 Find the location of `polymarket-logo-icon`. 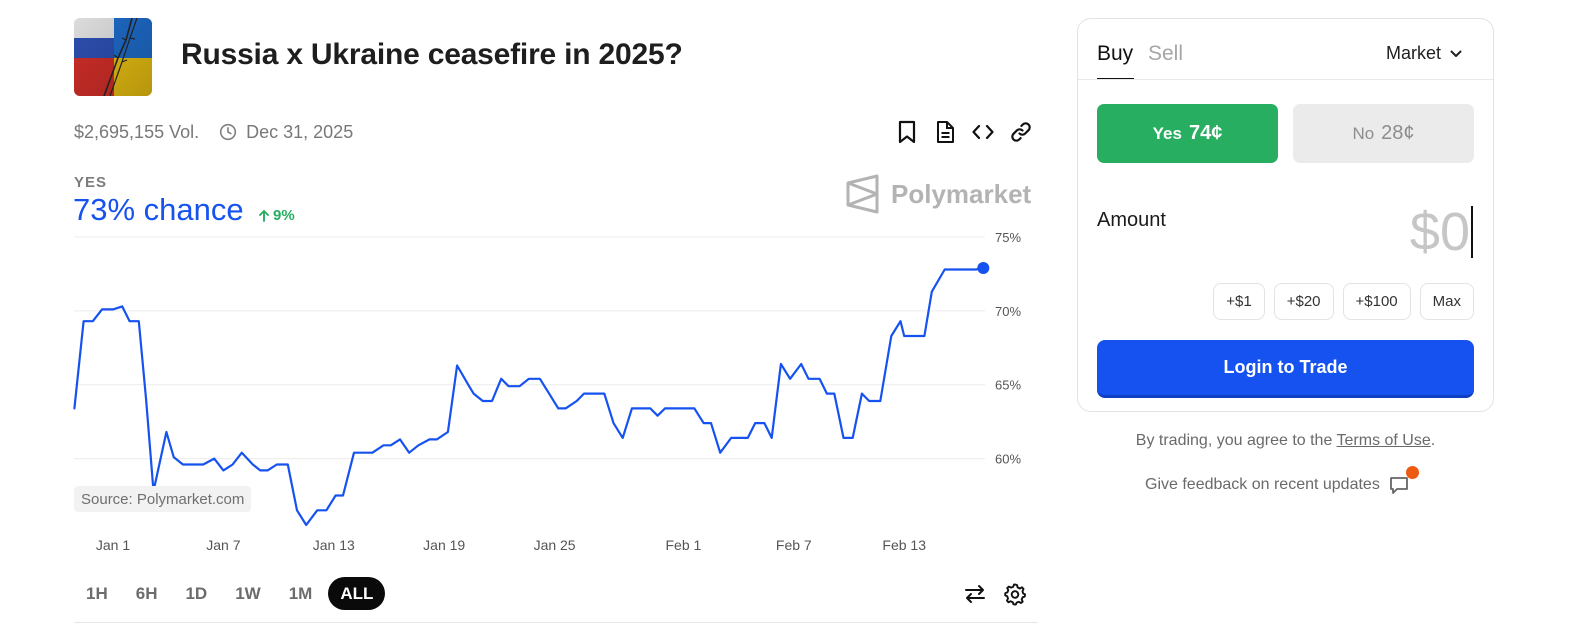

polymarket-logo-icon is located at coordinates (862, 194).